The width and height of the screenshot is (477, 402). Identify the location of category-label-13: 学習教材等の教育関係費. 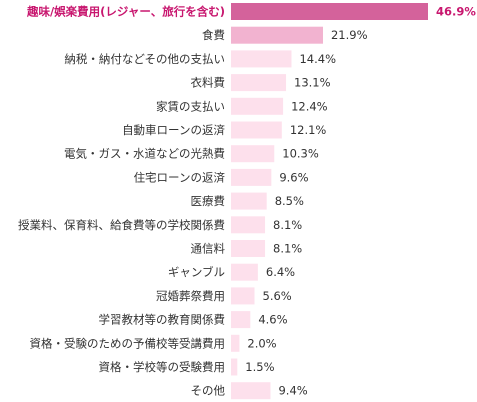
(162, 320).